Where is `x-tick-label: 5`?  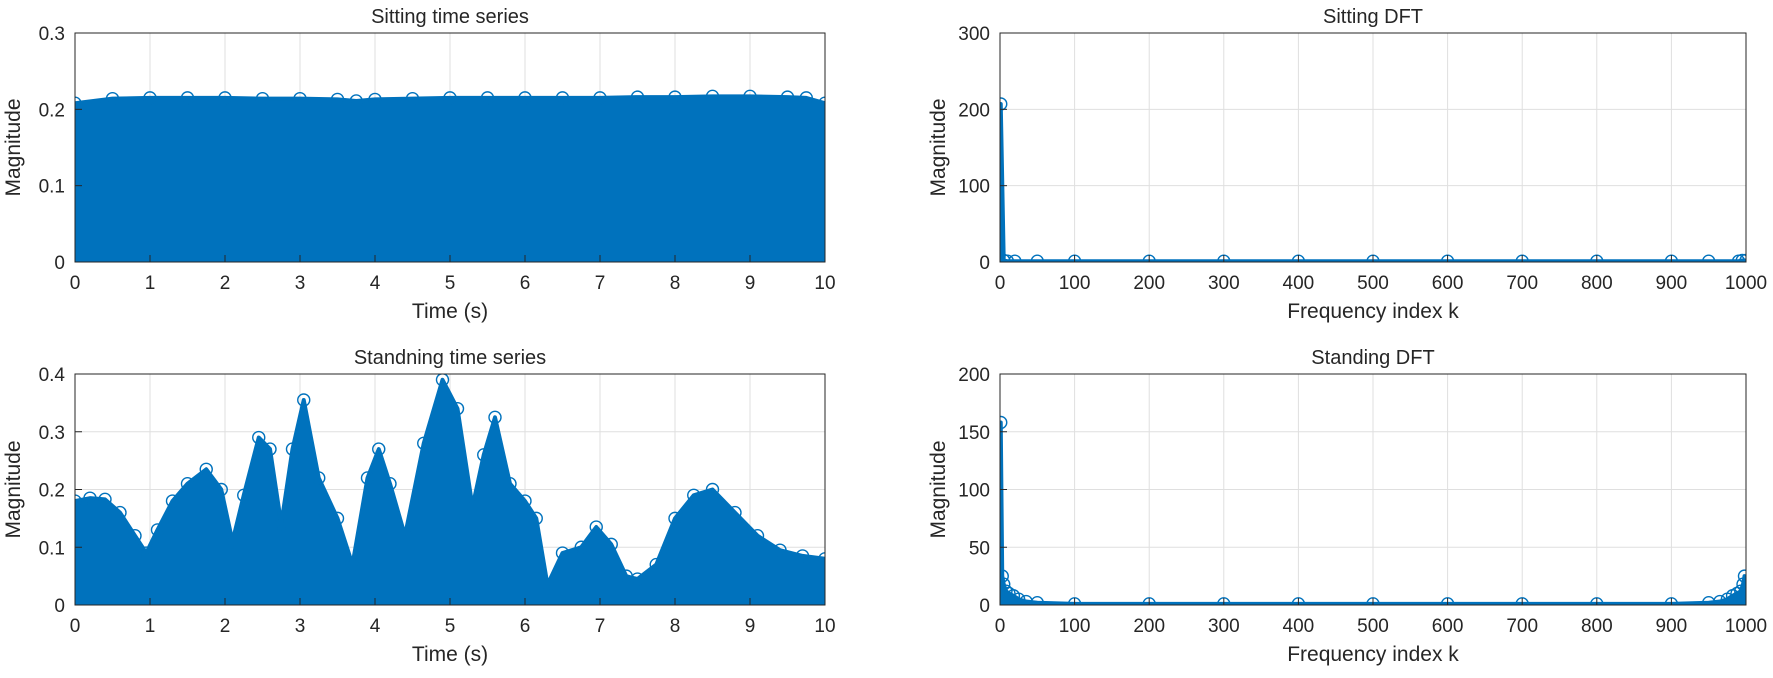
x-tick-label: 5 is located at coordinates (450, 626).